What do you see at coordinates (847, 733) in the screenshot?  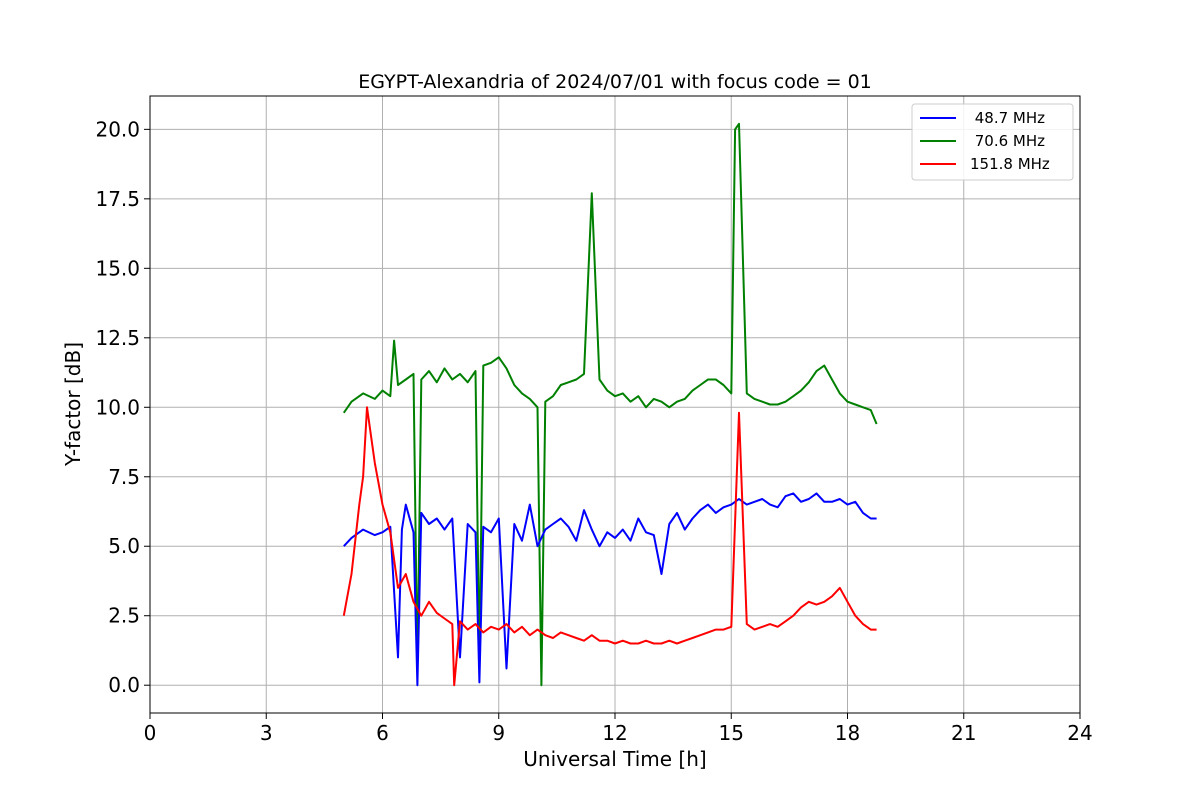 I see `x-tick-label: 18` at bounding box center [847, 733].